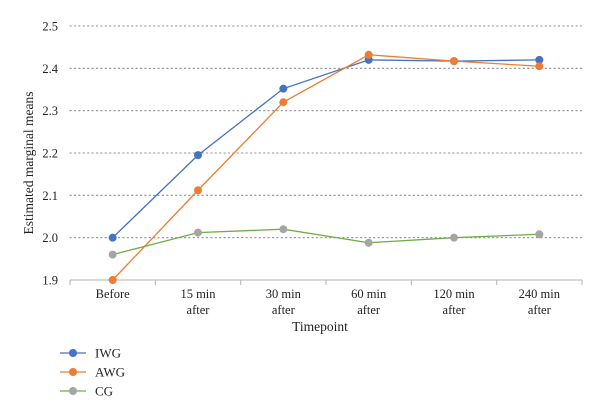 This screenshot has width=600, height=420. Describe the element at coordinates (320, 326) in the screenshot. I see `x-axis-title: Timepoint` at that location.